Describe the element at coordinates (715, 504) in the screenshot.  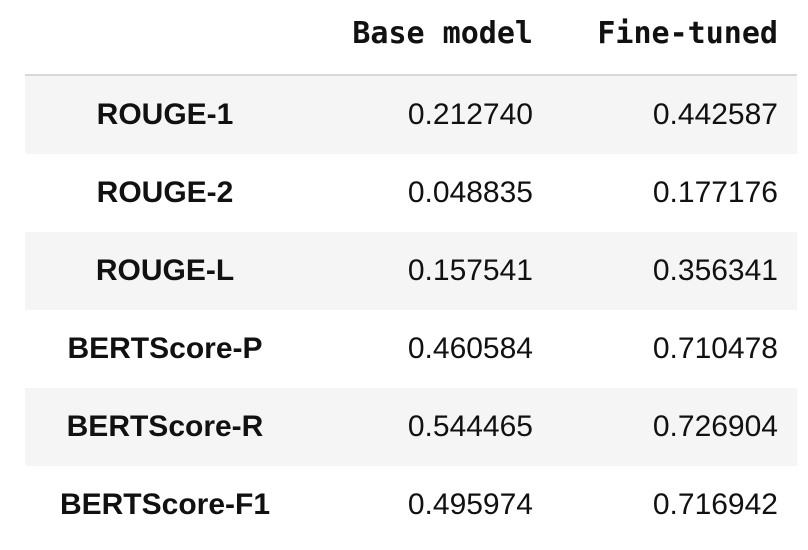
I see `table-cell: 0.716942` at that location.